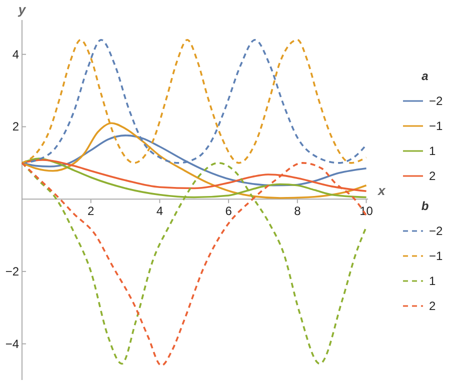 The image size is (474, 384). I want to click on text: b, so click(425, 206).